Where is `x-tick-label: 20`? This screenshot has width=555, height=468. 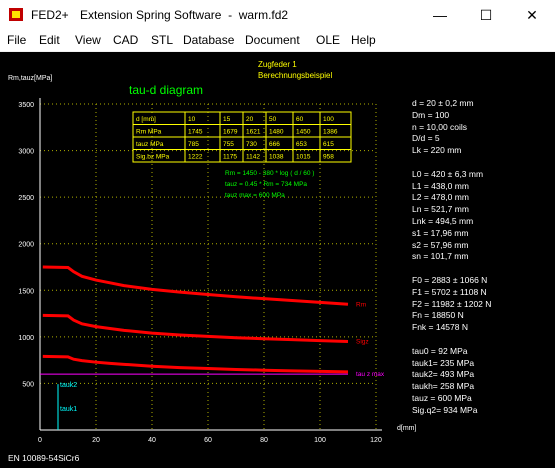 x-tick-label: 20 is located at coordinates (96, 440).